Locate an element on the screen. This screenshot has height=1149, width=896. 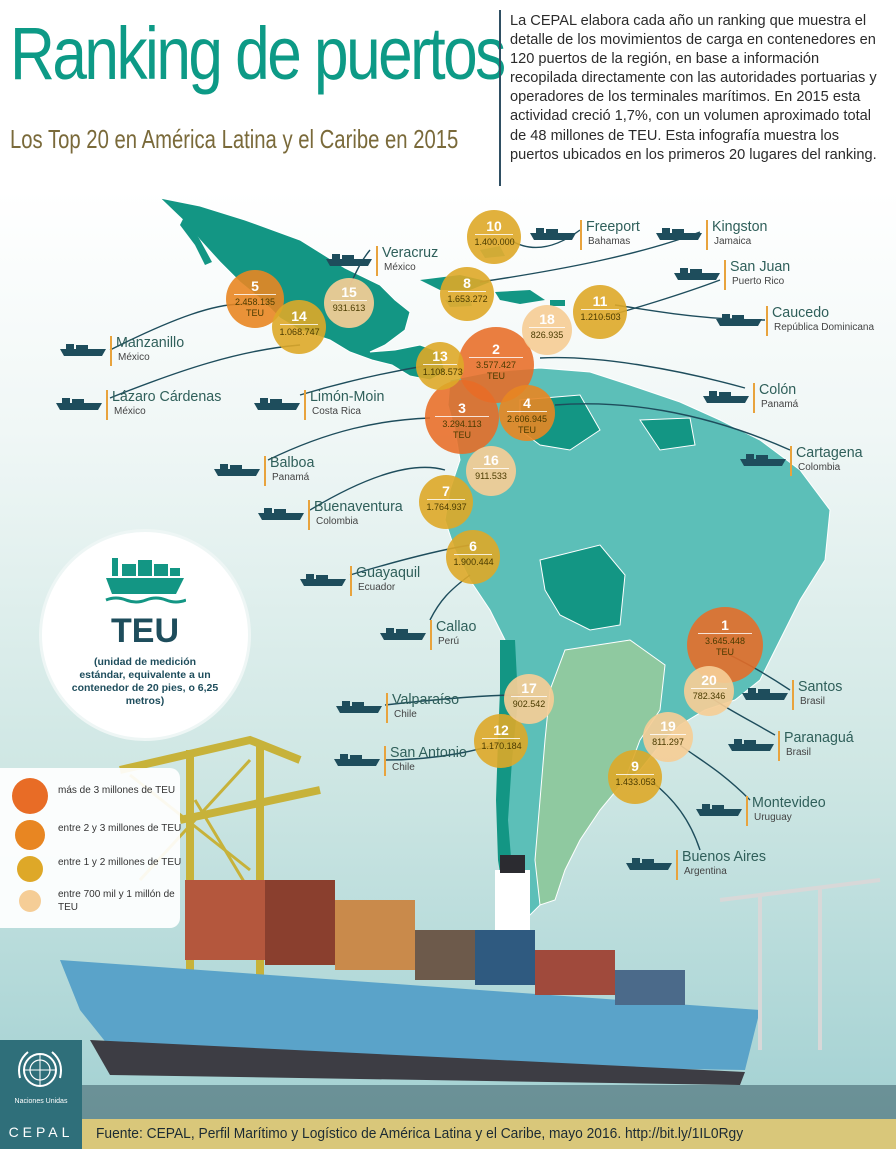
un-emblem-icon is located at coordinates (40, 1069).